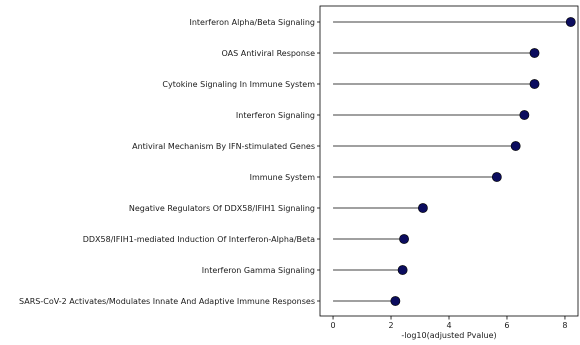  Describe the element at coordinates (238, 84) in the screenshot. I see `y-tick-label: Cytokine Signaling In Immune System` at that location.